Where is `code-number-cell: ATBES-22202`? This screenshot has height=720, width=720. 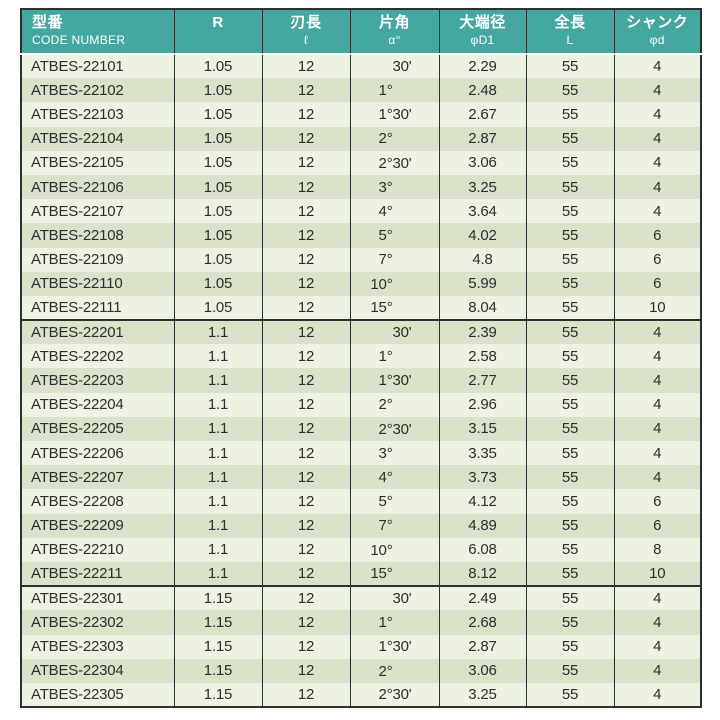 code-number-cell: ATBES-22202 is located at coordinates (97, 356).